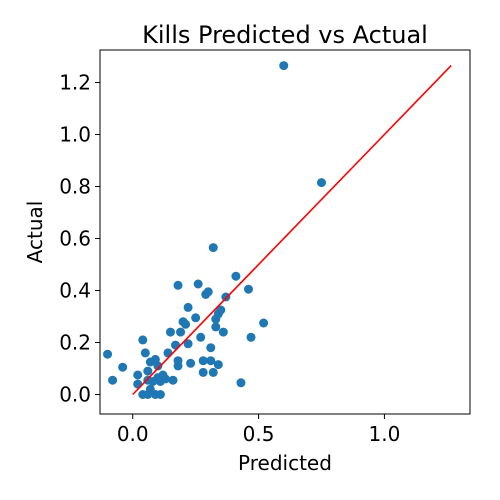 The image size is (500, 500). I want to click on x-axis-label: Predicted, so click(285, 463).